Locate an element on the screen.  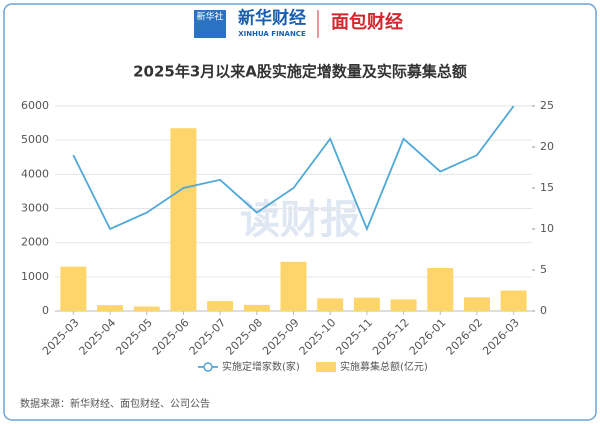
y2-tick-label: 15 is located at coordinates (547, 187).